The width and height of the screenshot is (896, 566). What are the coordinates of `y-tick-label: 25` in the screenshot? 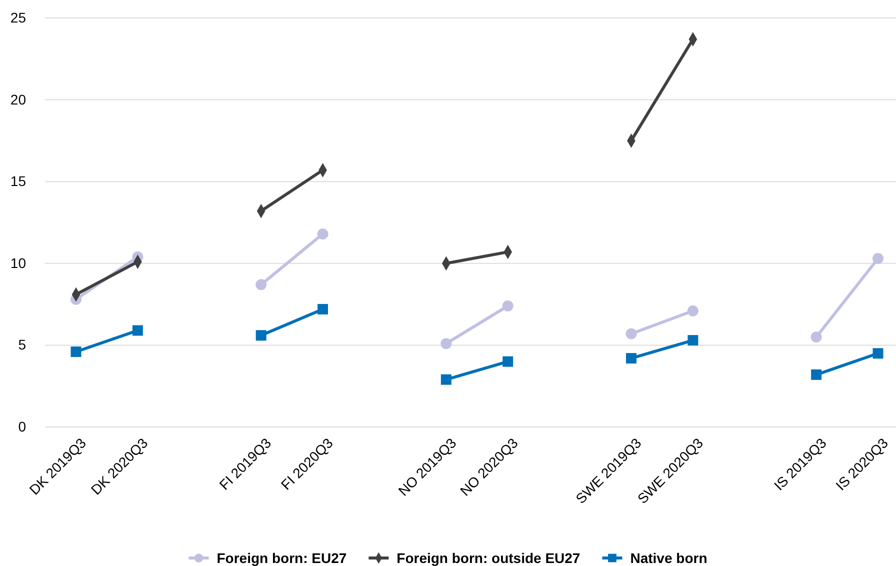 It's located at (18, 17).